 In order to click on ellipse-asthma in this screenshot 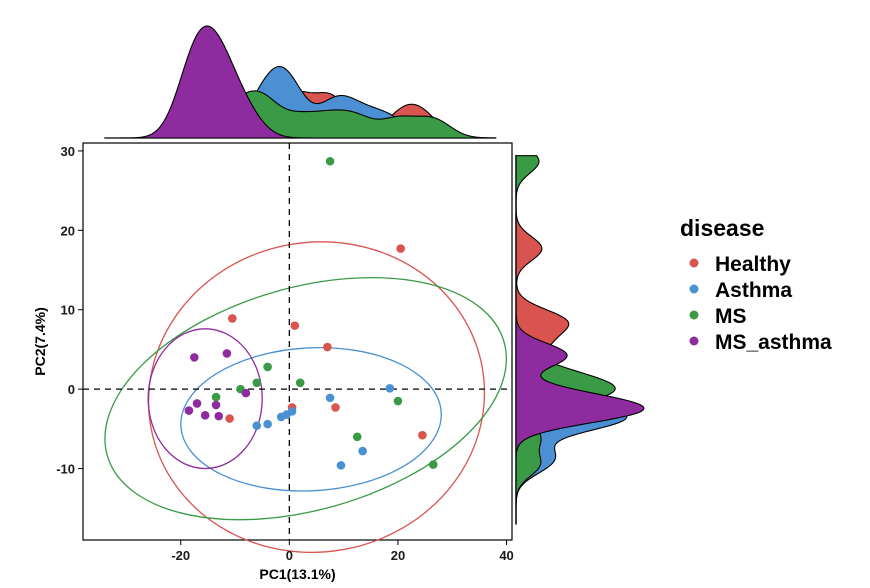, I will do `click(311, 419)`.